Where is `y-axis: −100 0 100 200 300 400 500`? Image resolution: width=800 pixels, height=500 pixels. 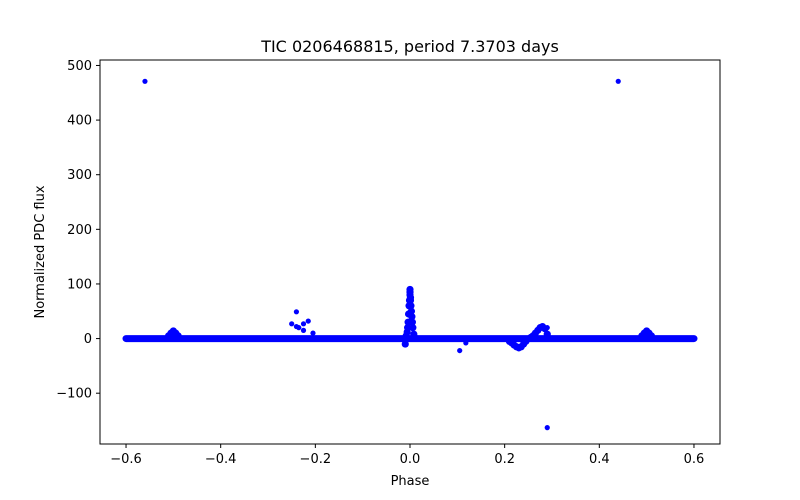
y-axis: −100 0 100 200 300 400 500 is located at coordinates (78, 230).